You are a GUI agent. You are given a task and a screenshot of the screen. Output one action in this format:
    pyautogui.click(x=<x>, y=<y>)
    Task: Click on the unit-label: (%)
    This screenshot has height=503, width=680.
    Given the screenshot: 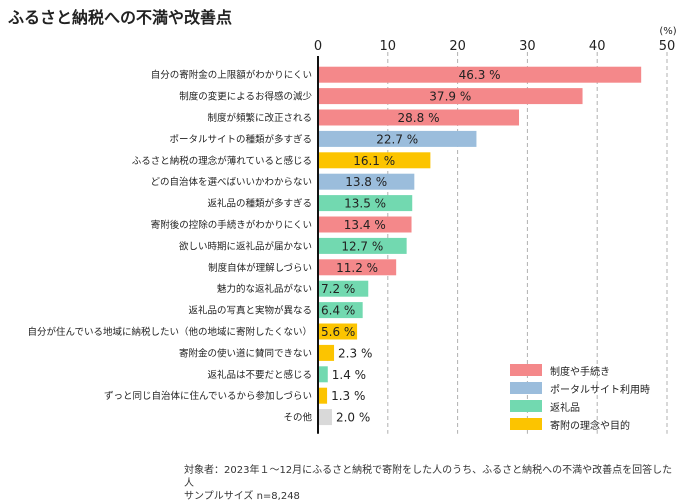 What is the action you would take?
    pyautogui.click(x=667, y=31)
    